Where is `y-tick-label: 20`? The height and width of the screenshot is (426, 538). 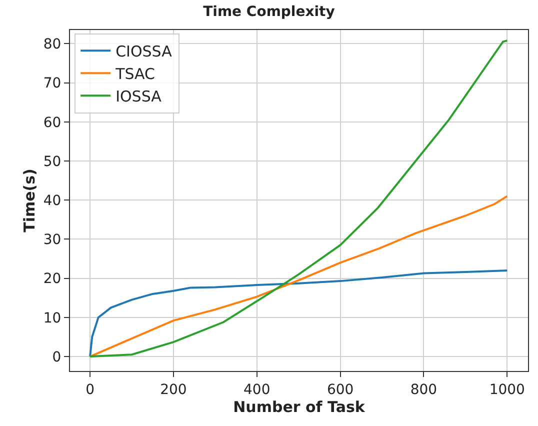
y-tick-label: 20 is located at coordinates (52, 279).